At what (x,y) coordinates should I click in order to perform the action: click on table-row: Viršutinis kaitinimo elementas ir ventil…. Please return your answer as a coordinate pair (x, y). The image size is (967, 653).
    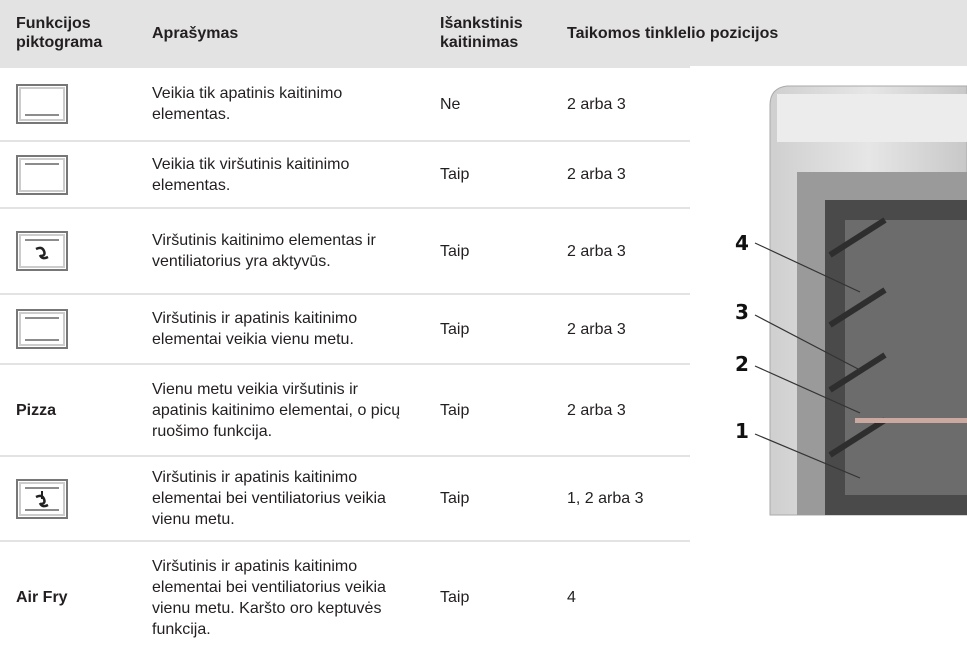
    Looking at the image, I should click on (345, 250).